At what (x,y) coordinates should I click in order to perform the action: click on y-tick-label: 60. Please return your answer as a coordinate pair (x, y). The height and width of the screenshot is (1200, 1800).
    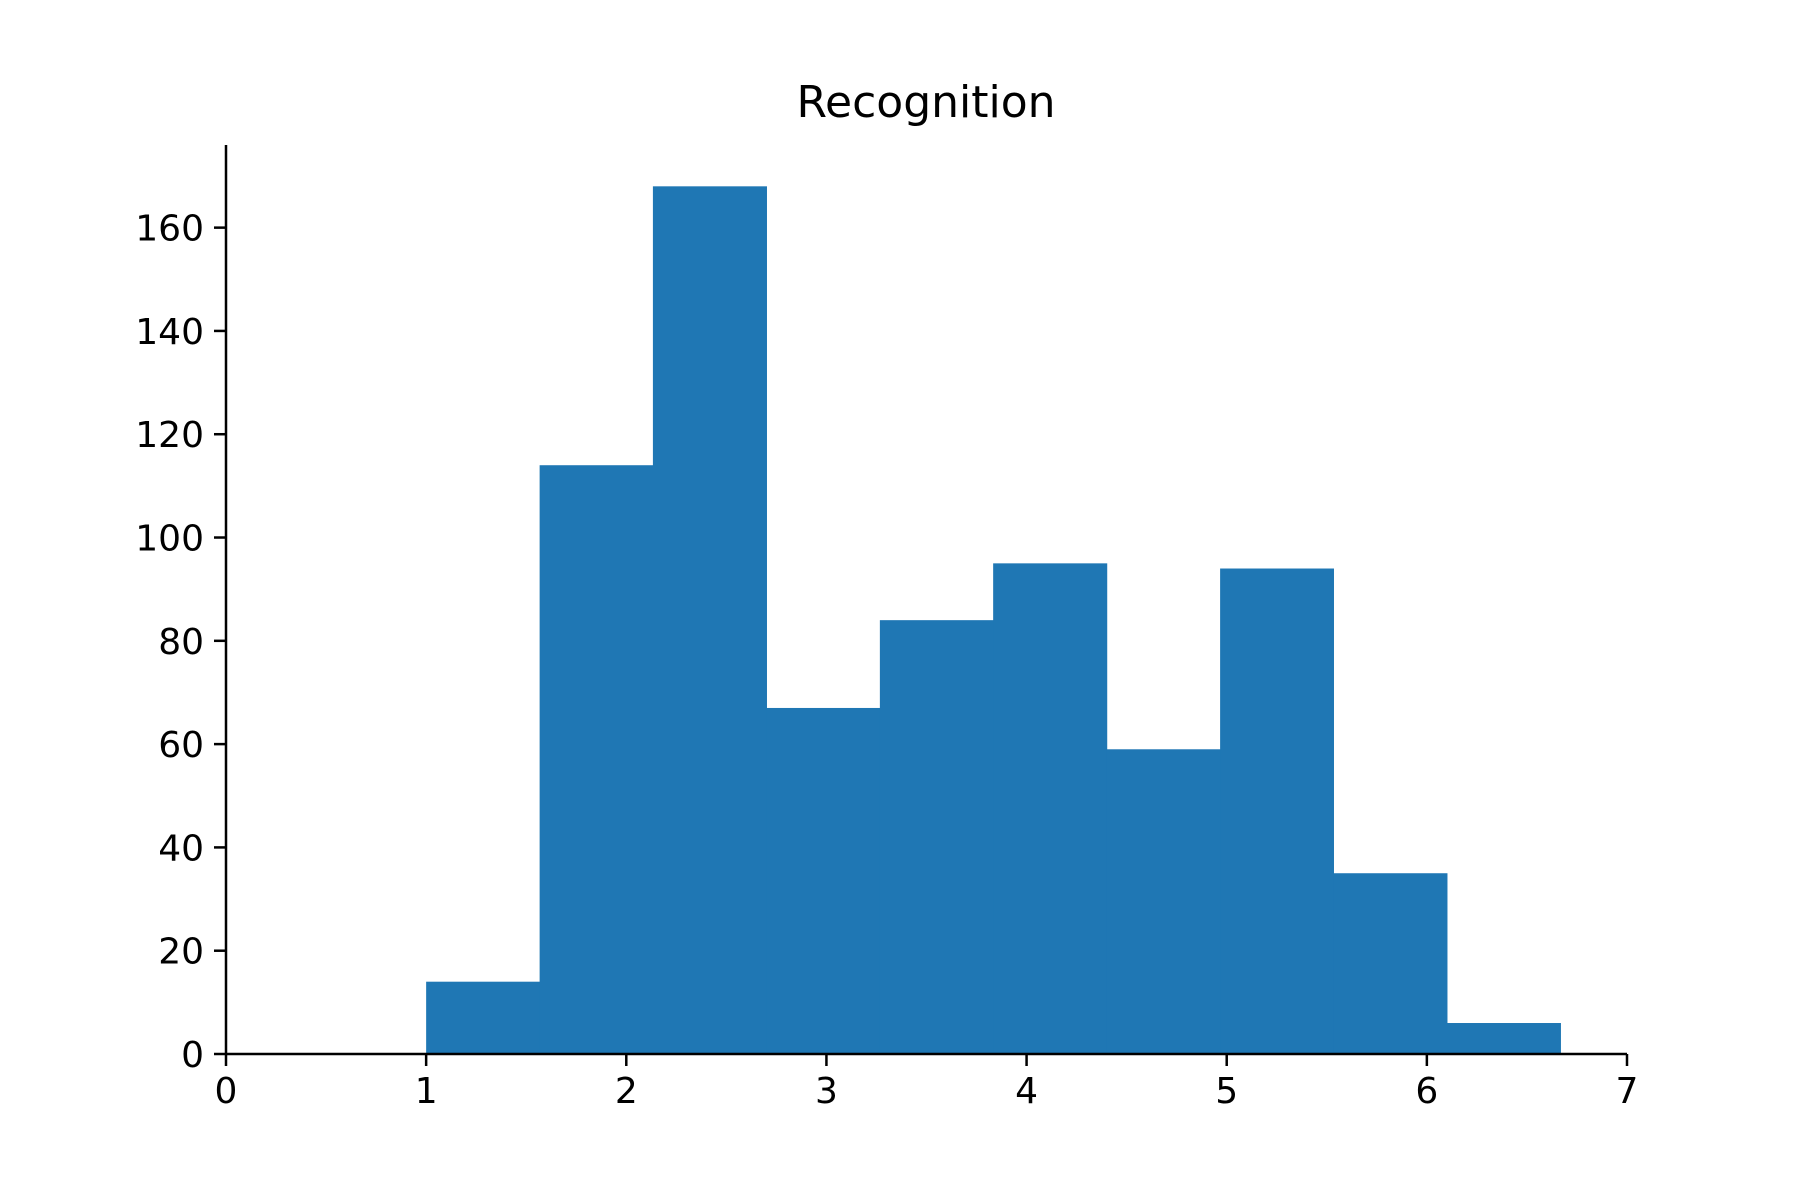
    Looking at the image, I should click on (181, 745).